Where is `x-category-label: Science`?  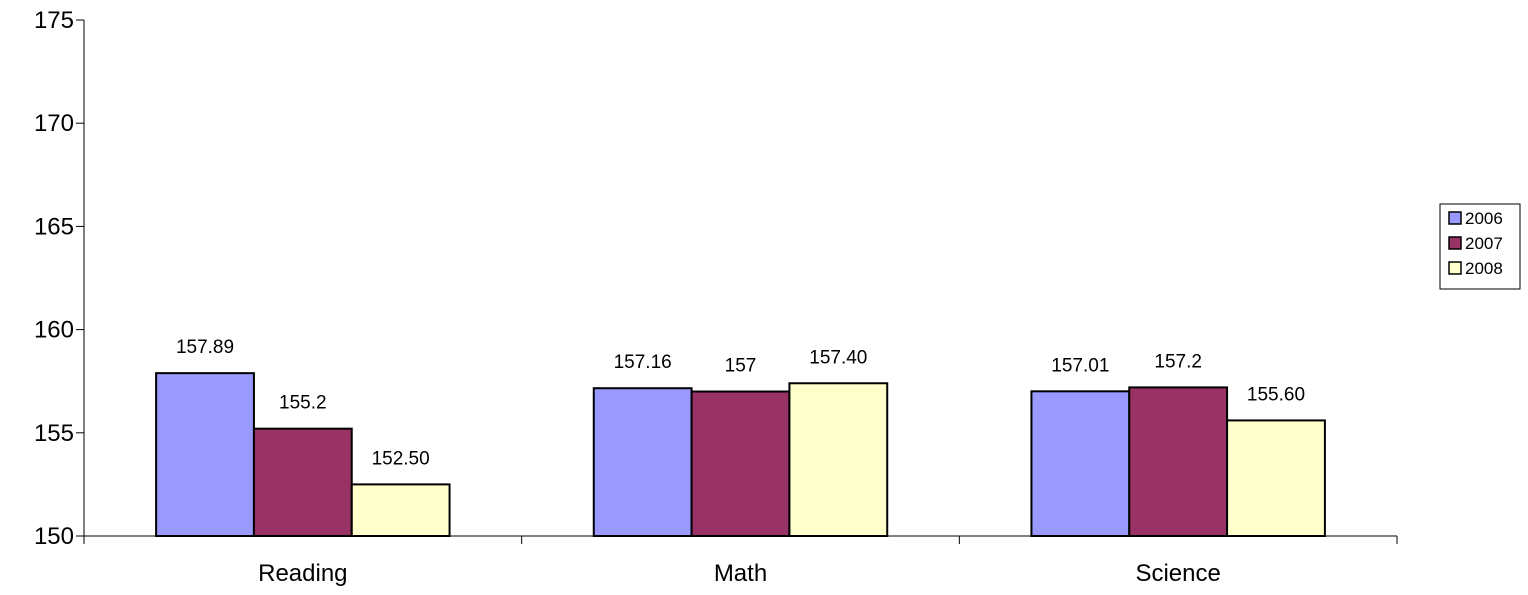
x-category-label: Science is located at coordinates (1177, 573).